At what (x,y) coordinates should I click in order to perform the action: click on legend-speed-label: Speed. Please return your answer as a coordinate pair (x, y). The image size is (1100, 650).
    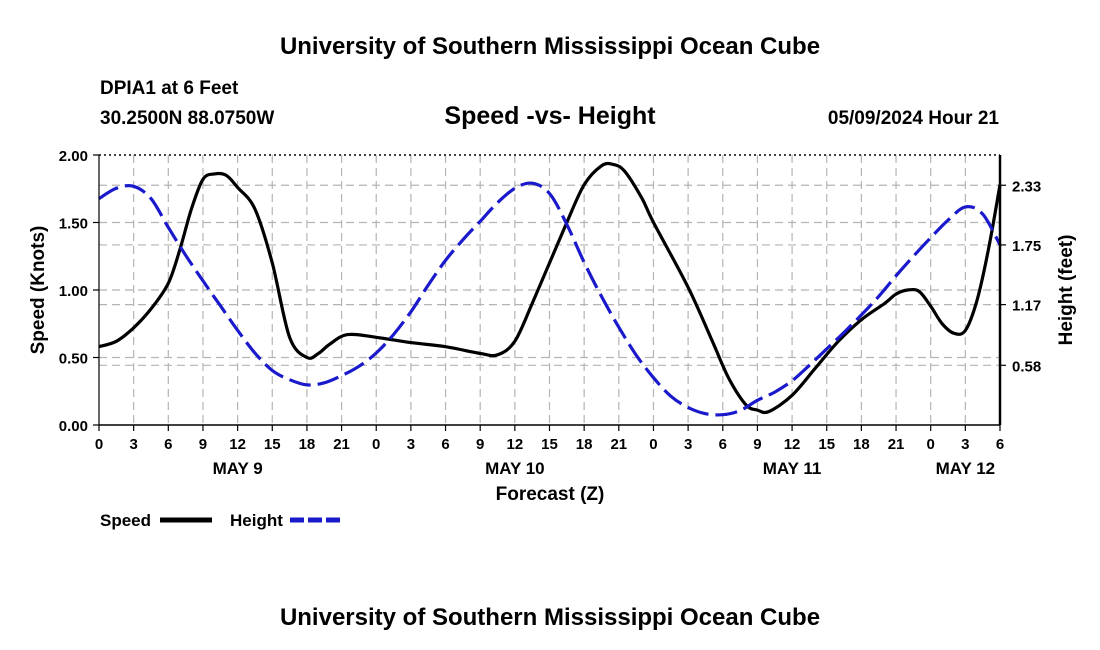
    Looking at the image, I should click on (125, 520).